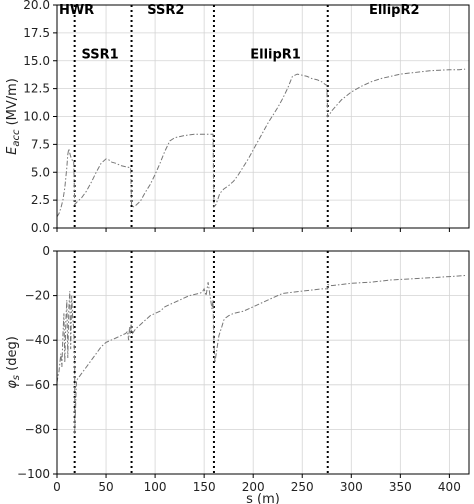 Image resolution: width=474 pixels, height=504 pixels. Describe the element at coordinates (76, 10) in the screenshot. I see `top-section-label-0: HWR` at that location.